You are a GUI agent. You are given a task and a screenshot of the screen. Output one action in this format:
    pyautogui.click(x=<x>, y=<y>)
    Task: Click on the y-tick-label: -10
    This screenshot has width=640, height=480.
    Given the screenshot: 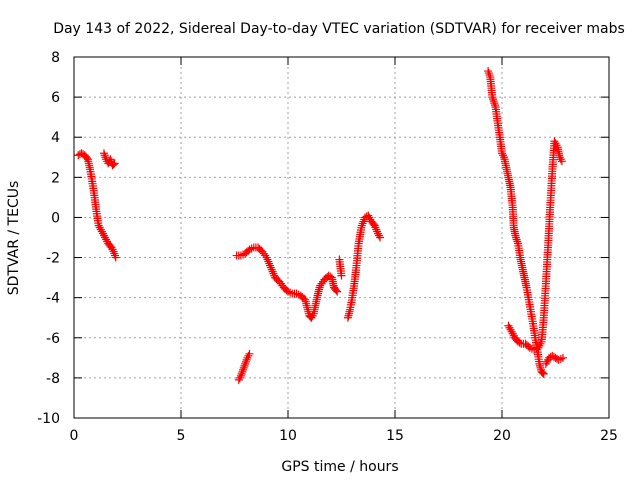 What is the action you would take?
    pyautogui.click(x=48, y=419)
    